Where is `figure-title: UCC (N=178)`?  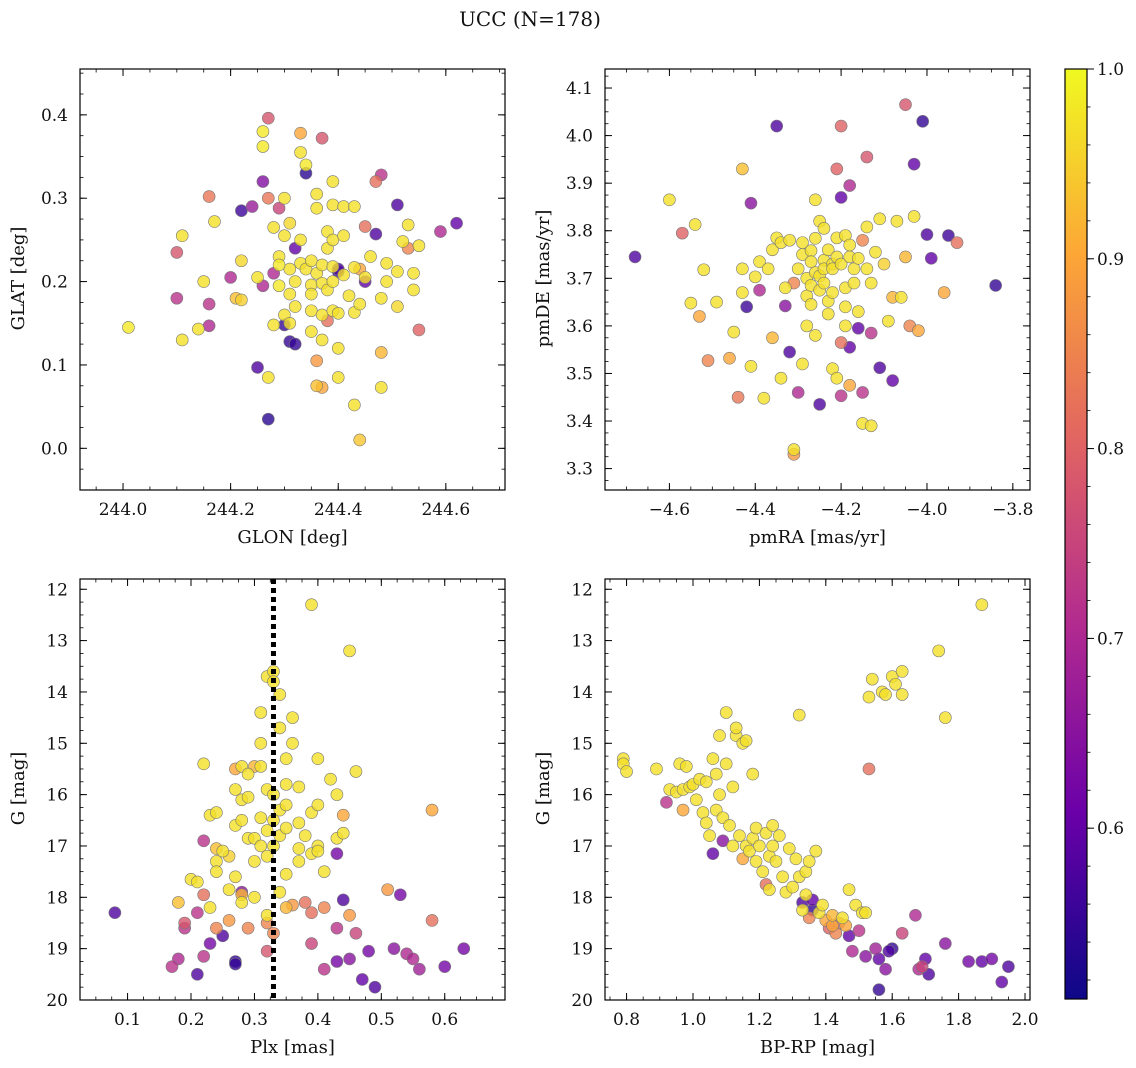
figure-title: UCC (N=178) is located at coordinates (530, 19).